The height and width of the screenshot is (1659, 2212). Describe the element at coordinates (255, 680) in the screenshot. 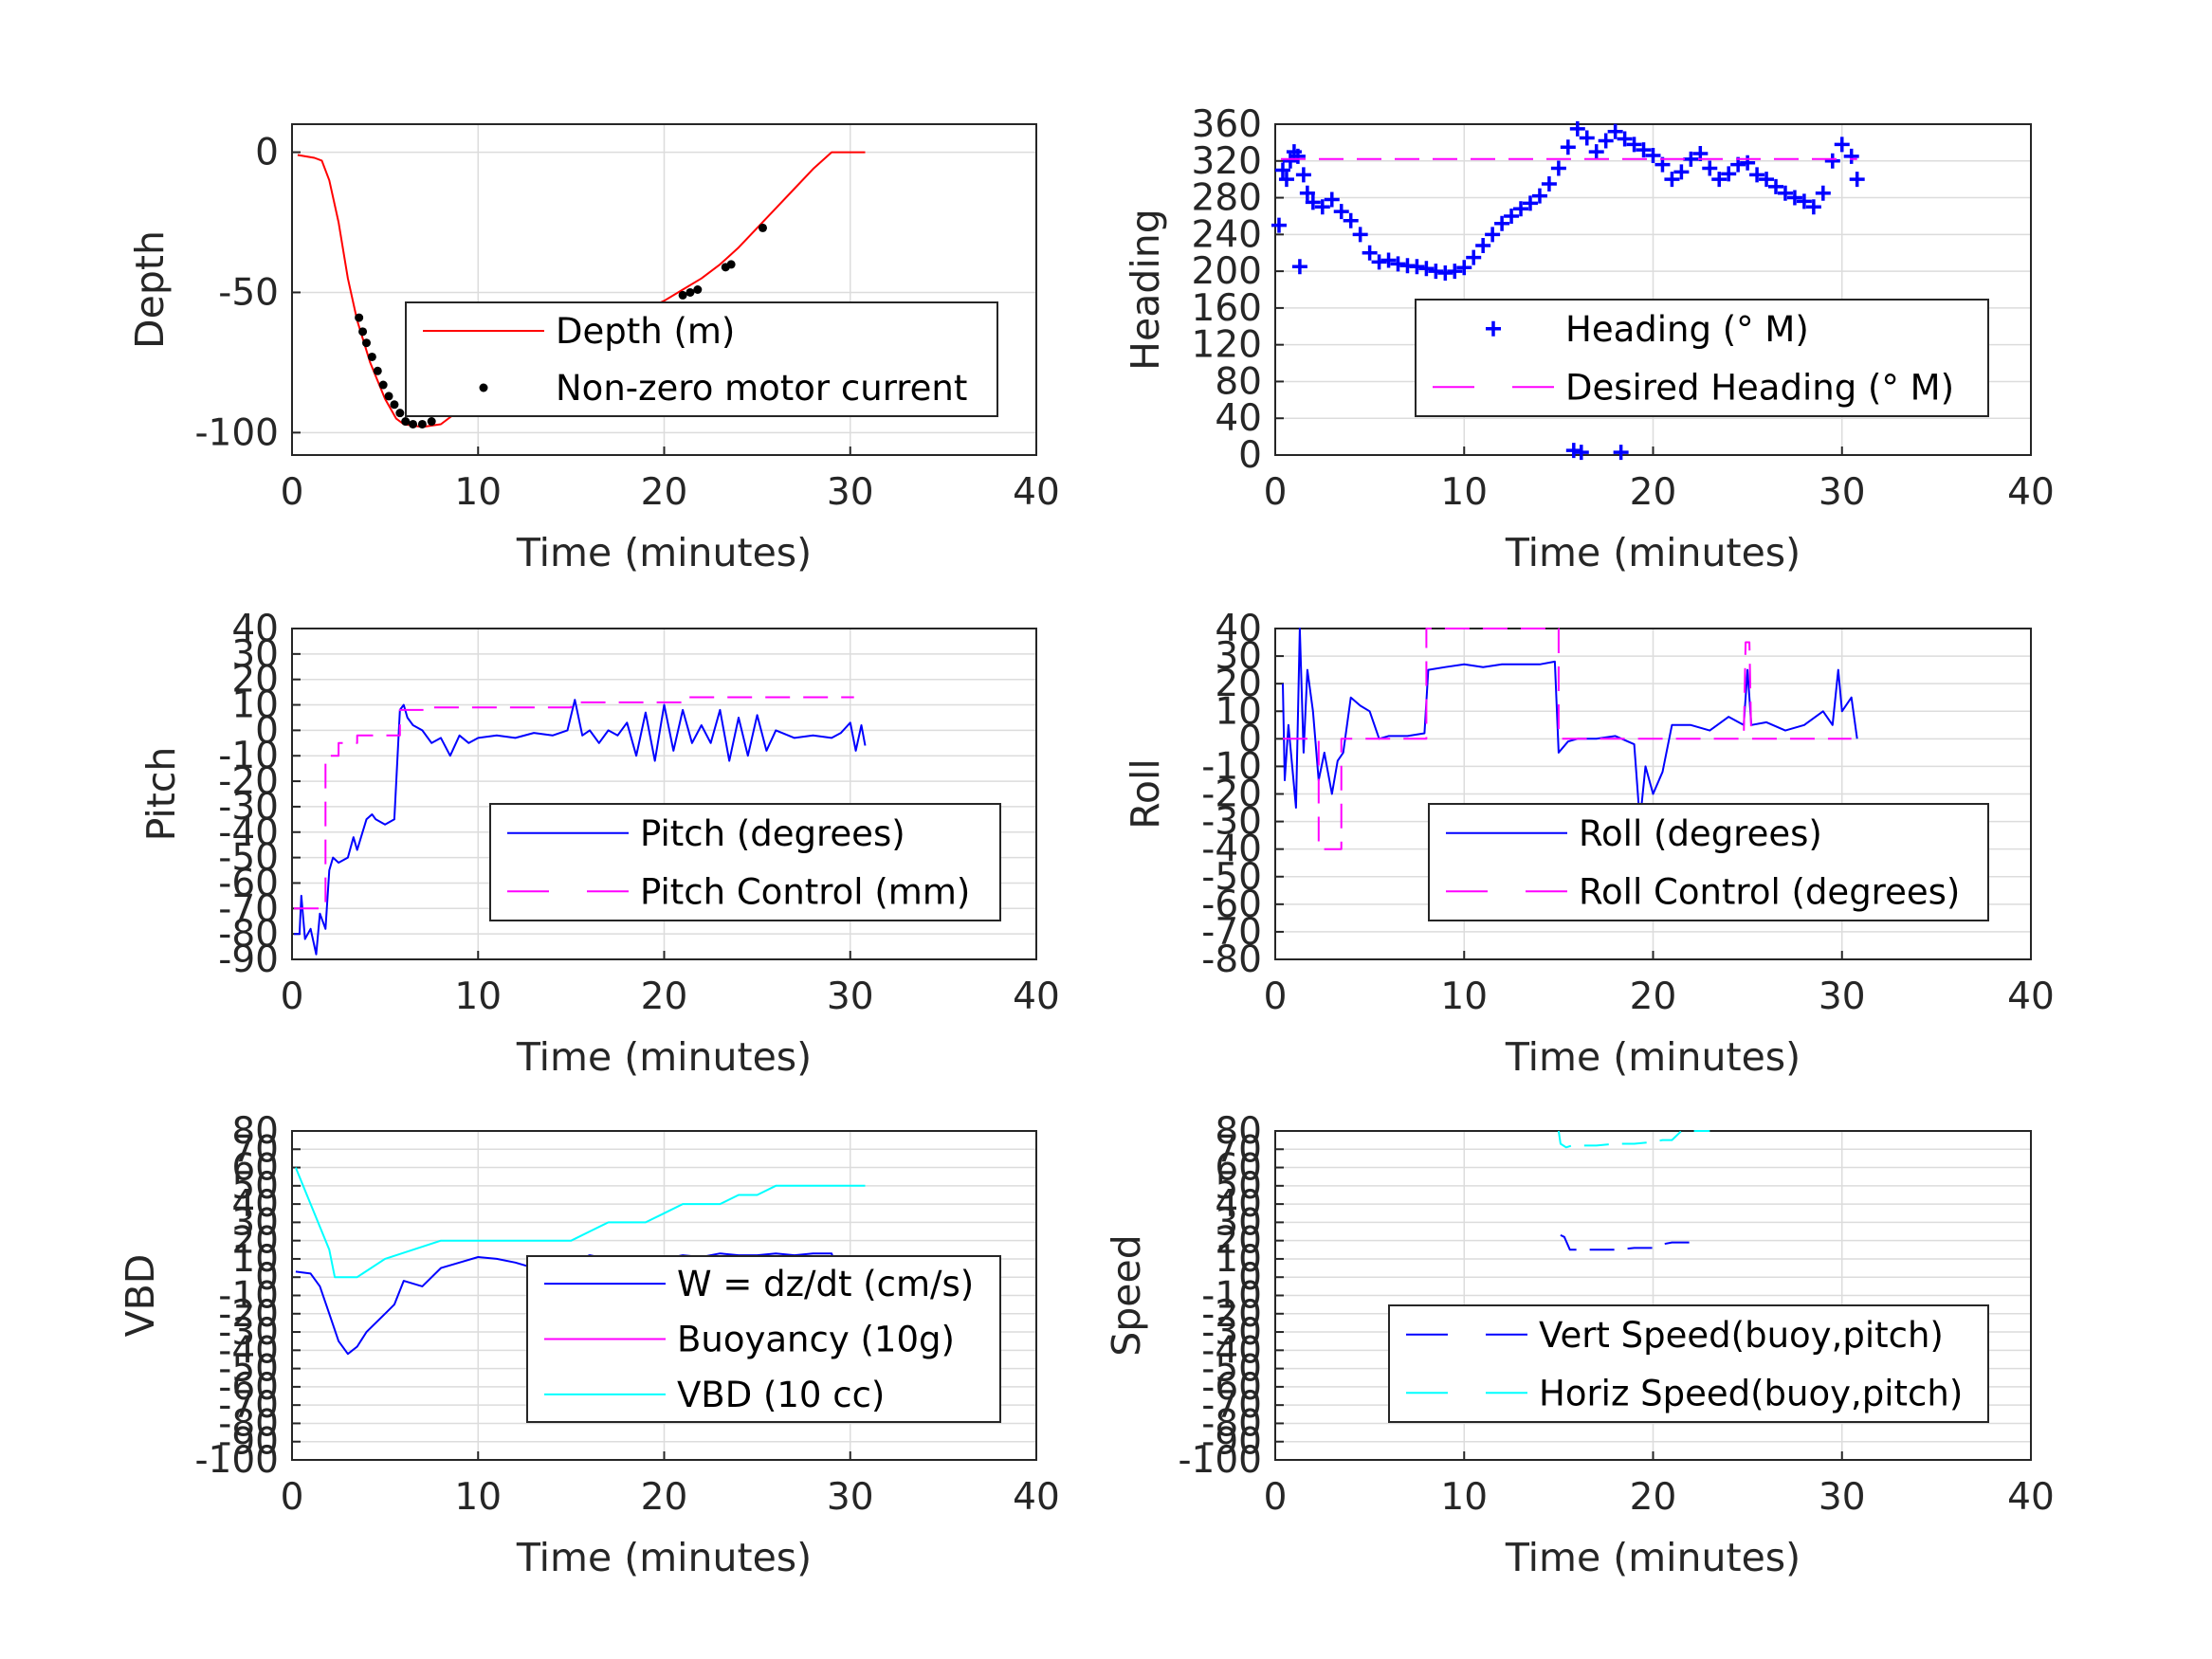

I see `y-tick-label: 20` at that location.